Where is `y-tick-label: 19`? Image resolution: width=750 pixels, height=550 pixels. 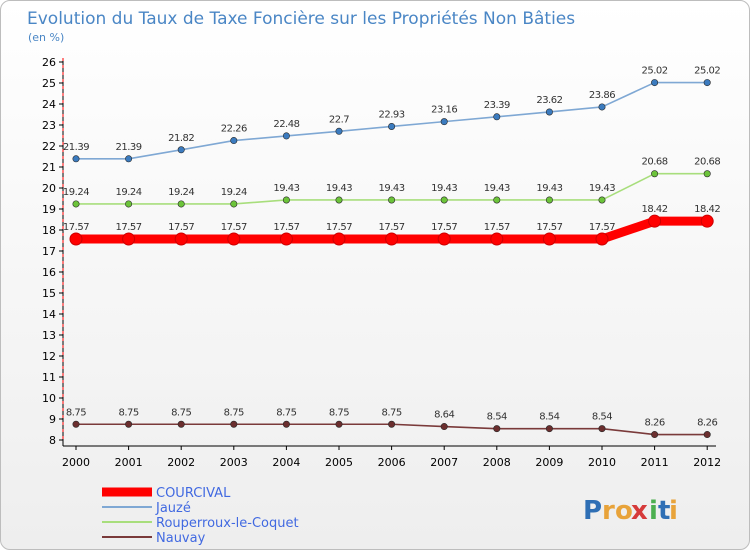
y-tick-label: 19 is located at coordinates (49, 209).